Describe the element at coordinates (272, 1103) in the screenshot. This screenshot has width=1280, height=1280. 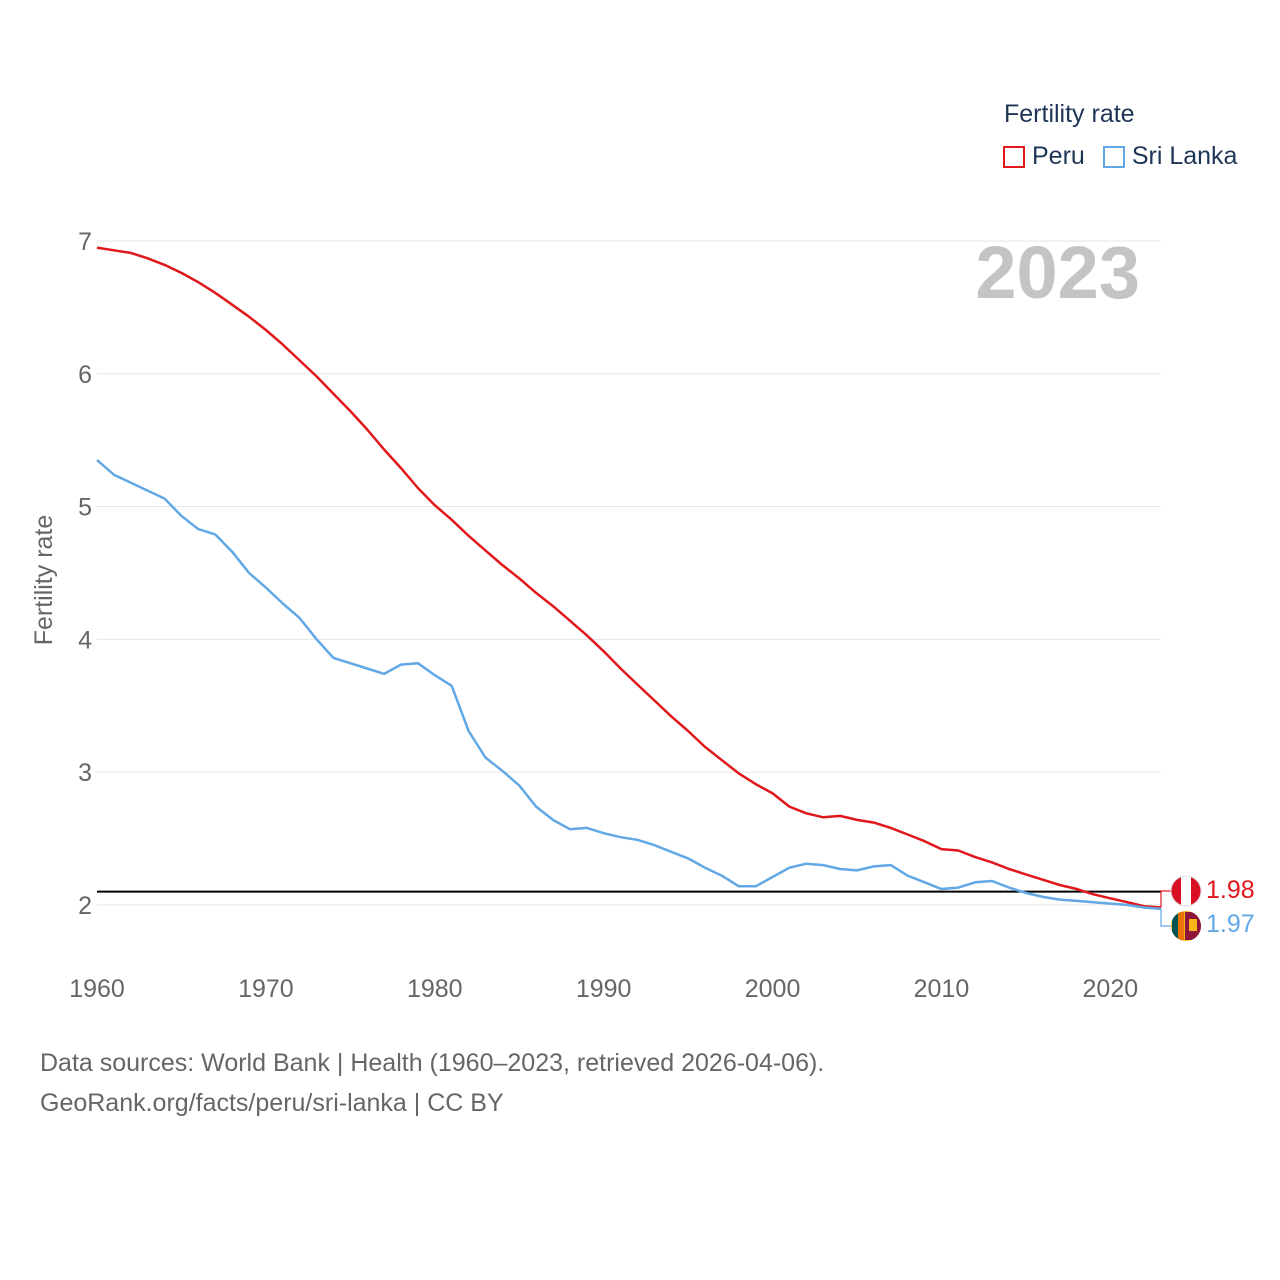
I see `source-link: GeoRank.org/facts/peru/sri-lanka | CC BY` at that location.